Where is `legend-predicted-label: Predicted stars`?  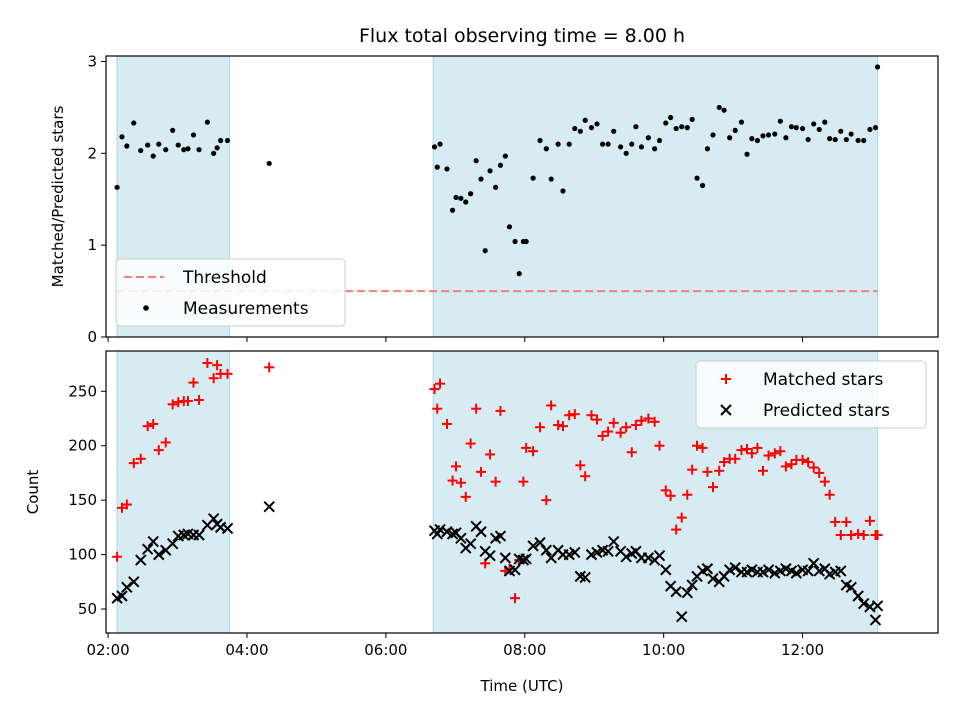
legend-predicted-label: Predicted stars is located at coordinates (826, 411).